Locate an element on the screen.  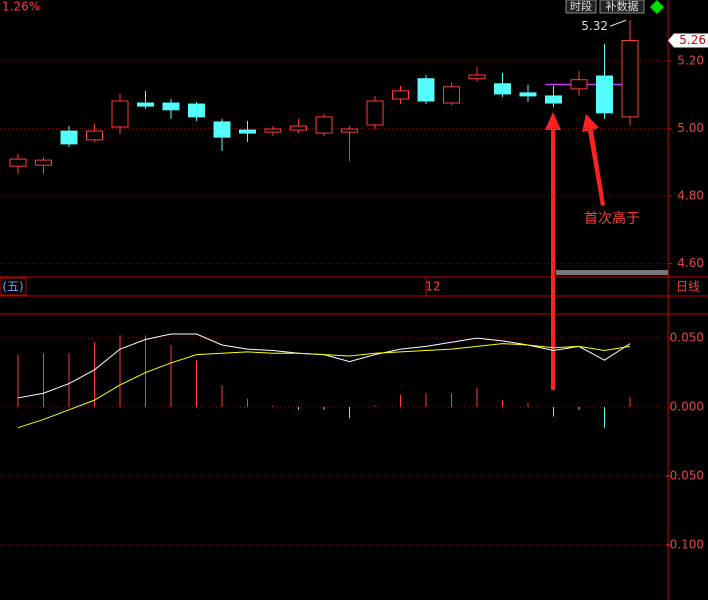
change-percent: 1.26% is located at coordinates (21, 7).